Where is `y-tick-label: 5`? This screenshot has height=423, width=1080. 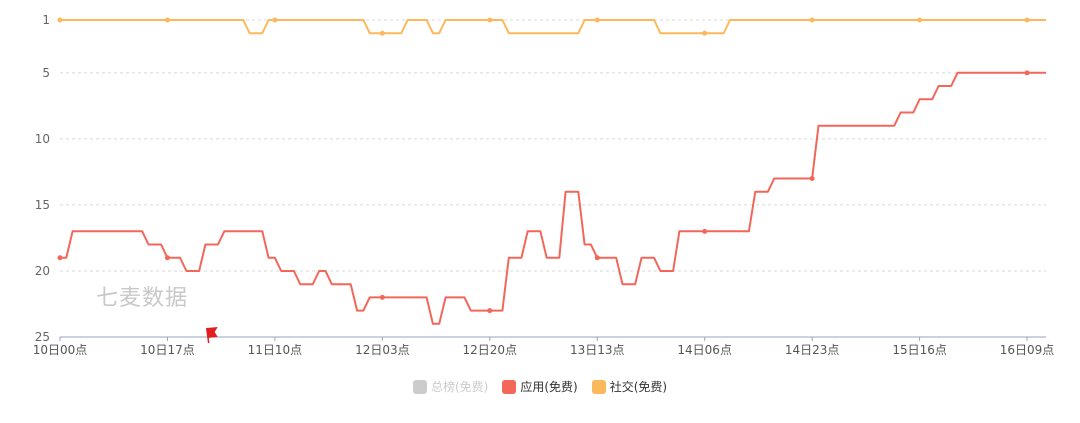 y-tick-label: 5 is located at coordinates (46, 73).